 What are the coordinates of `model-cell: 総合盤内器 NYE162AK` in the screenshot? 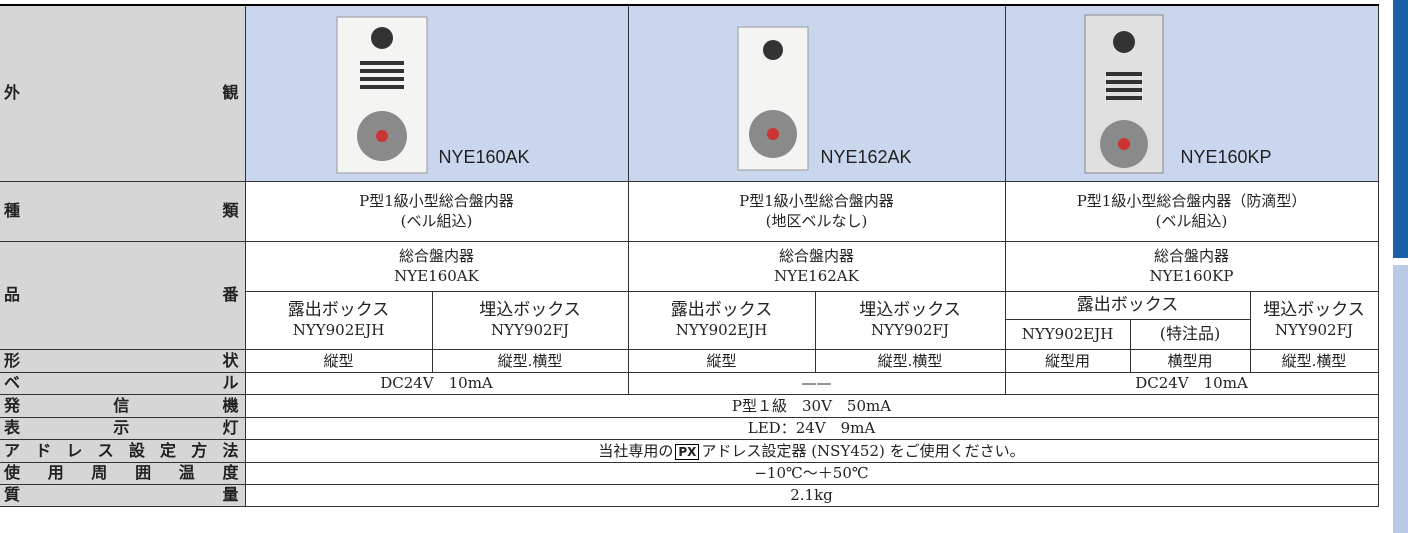 It's located at (816, 266).